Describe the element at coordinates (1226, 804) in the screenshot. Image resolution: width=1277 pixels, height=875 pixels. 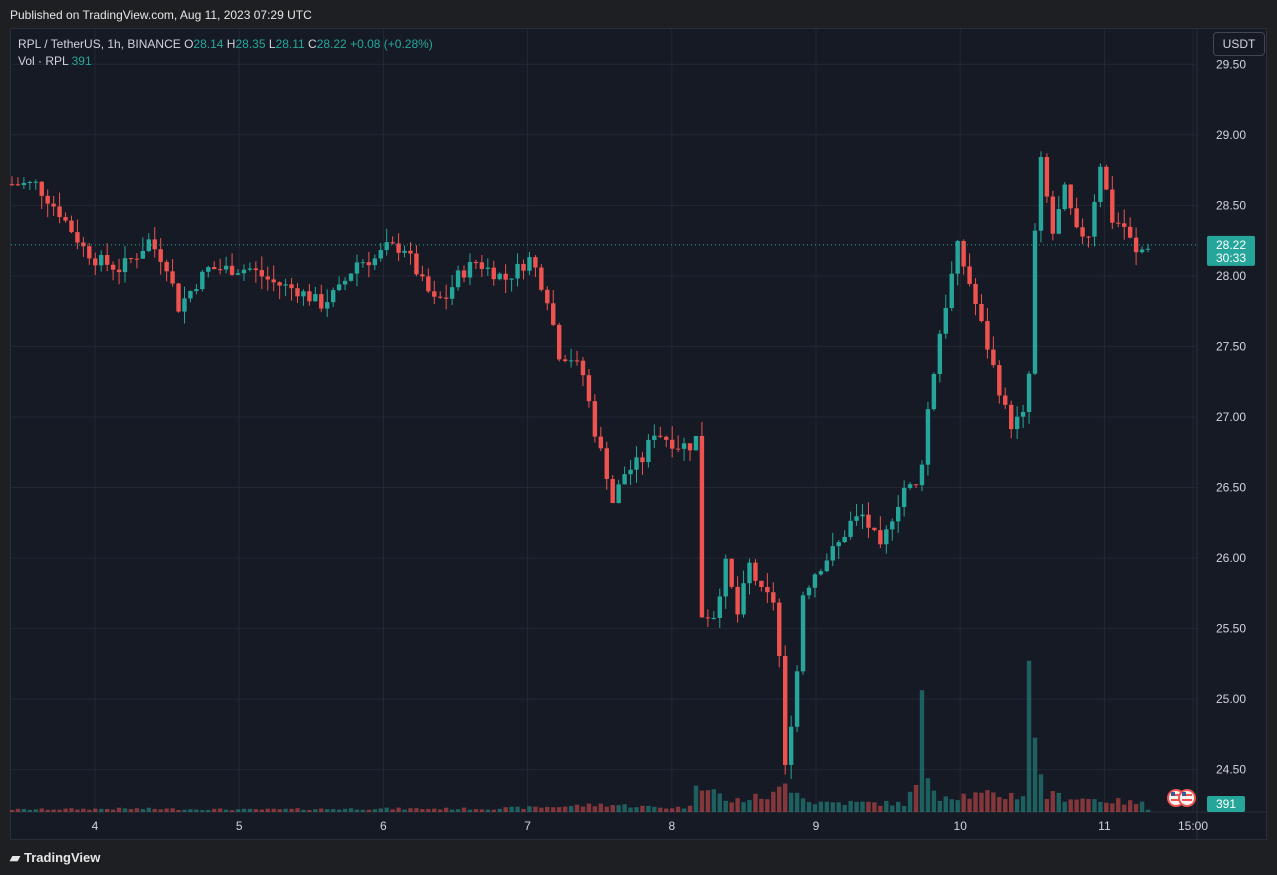
I see `volume-badge: 391` at that location.